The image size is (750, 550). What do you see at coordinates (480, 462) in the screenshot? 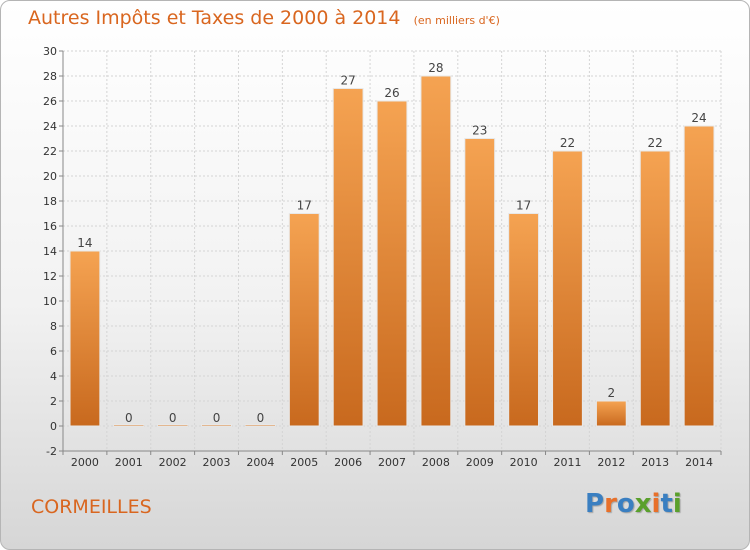
I see `x-tick-label: 2009` at bounding box center [480, 462].